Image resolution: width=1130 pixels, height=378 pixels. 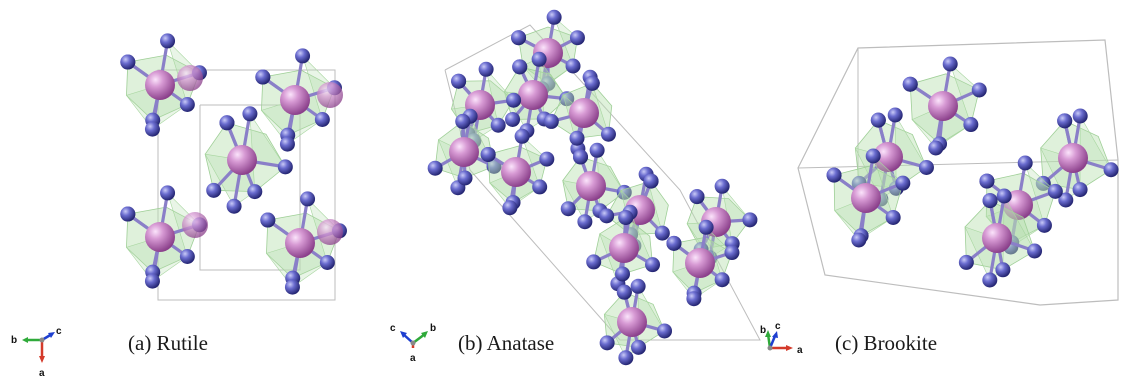 I want to click on anatase-axis-b-label: b, so click(x=433, y=328).